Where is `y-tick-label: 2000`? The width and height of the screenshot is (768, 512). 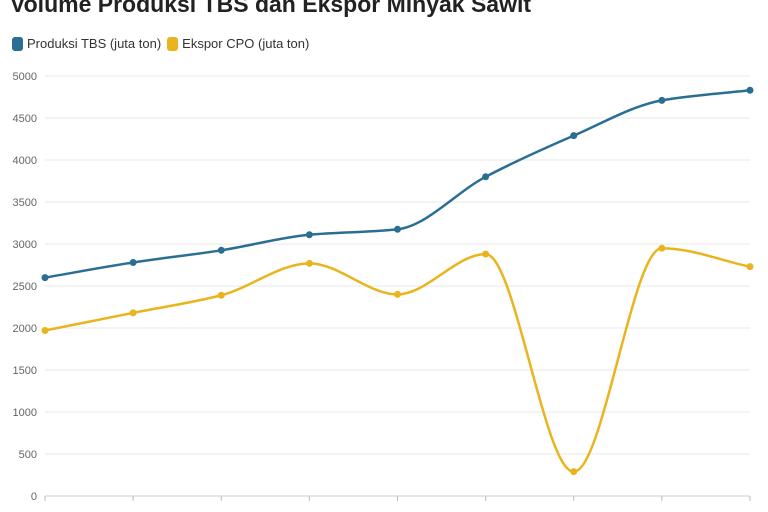 y-tick-label: 2000 is located at coordinates (25, 329).